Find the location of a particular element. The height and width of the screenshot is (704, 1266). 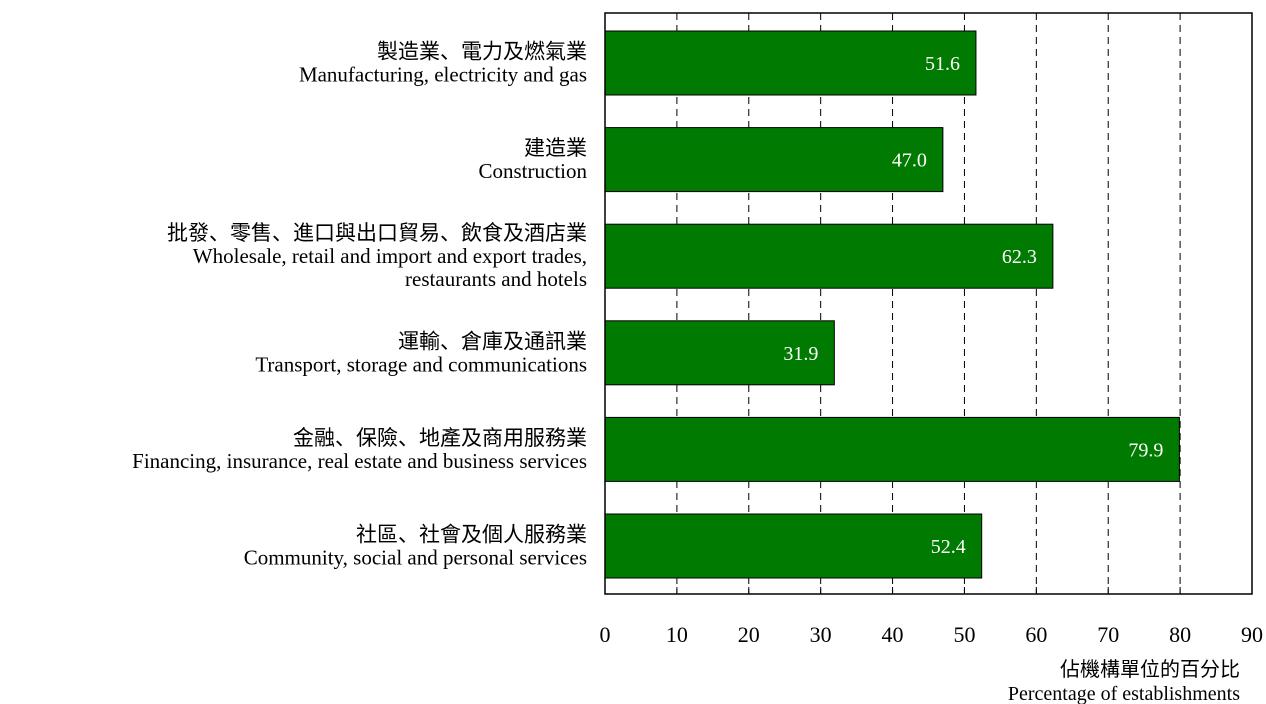

x-axis-title-zh: 佔機構單位的百分比 is located at coordinates (1150, 669).